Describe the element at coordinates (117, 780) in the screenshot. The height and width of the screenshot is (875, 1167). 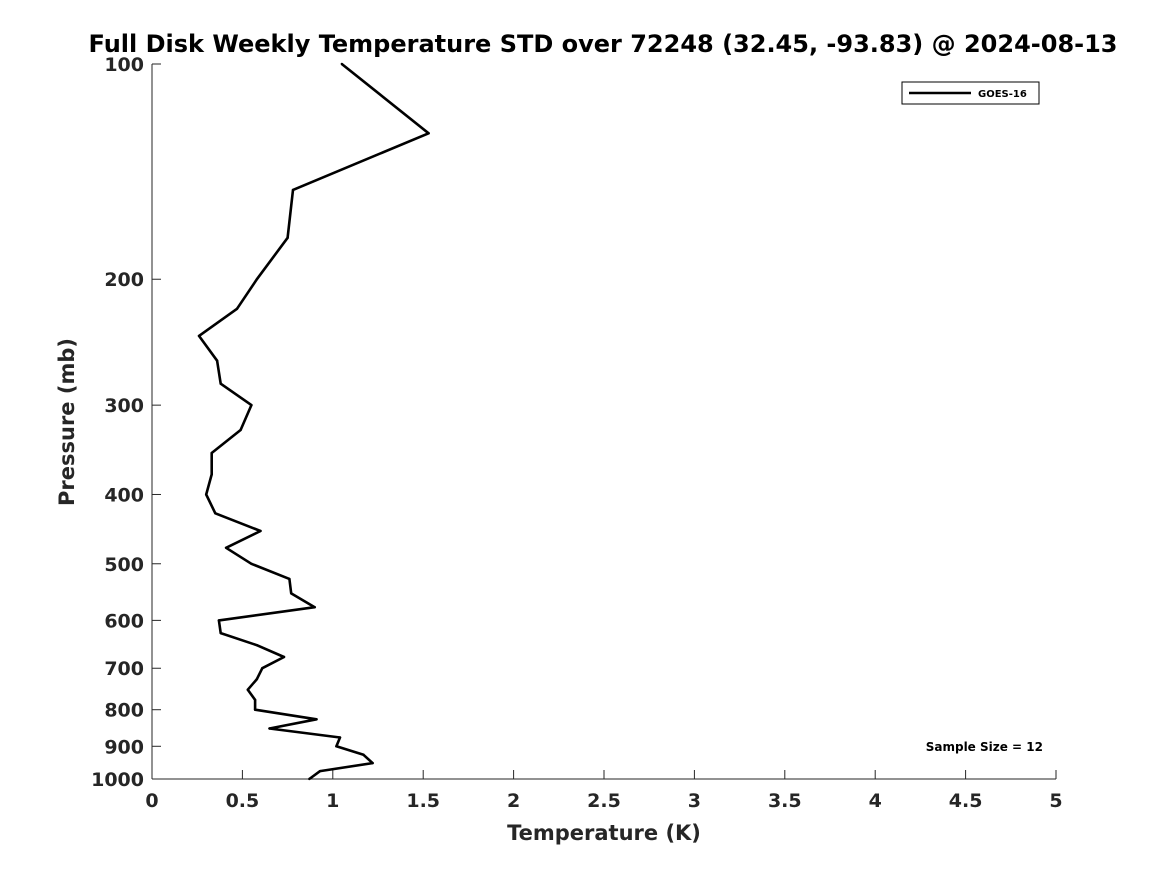
I see `y-tick-label: 1000` at that location.